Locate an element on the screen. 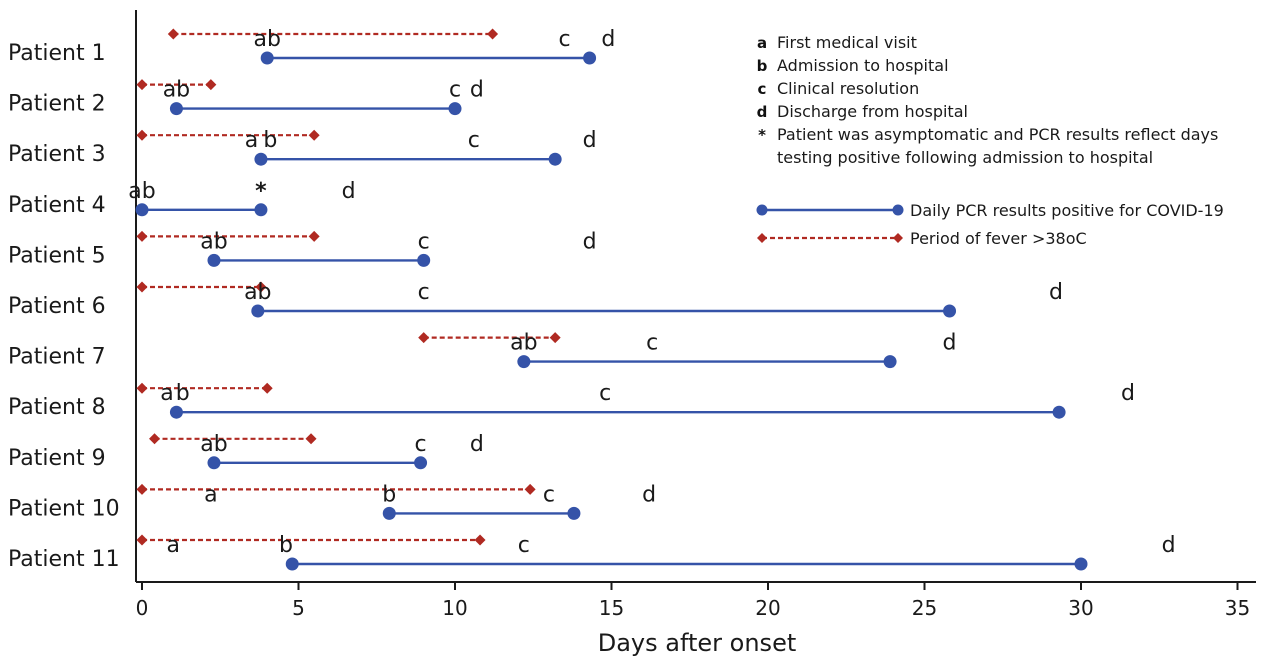 The width and height of the screenshot is (1267, 657). x-tick-label: 35 is located at coordinates (1237, 608).